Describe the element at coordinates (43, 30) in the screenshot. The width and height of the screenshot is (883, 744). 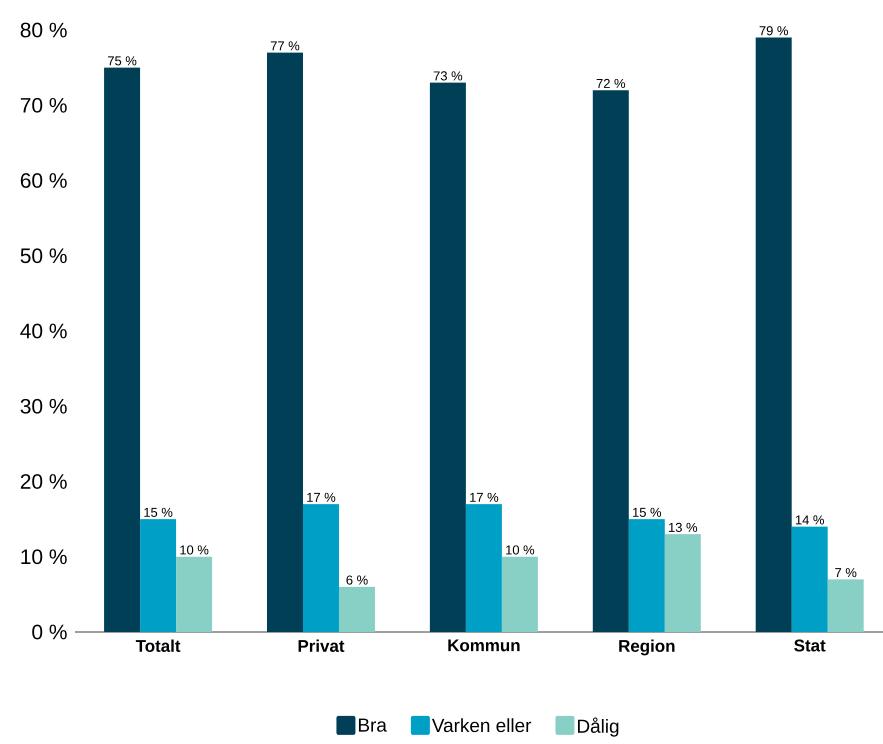
I see `y-tick-label: 80 %` at that location.